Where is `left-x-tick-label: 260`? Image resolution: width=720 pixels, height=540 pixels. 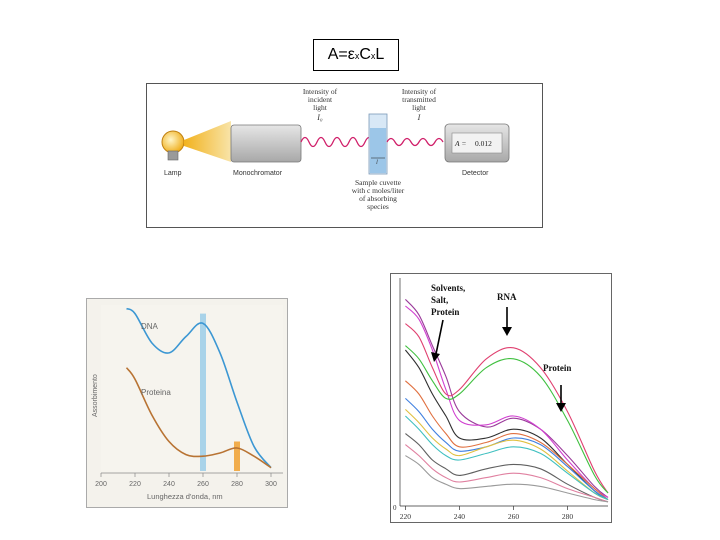 left-x-tick-label: 260 is located at coordinates (203, 484).